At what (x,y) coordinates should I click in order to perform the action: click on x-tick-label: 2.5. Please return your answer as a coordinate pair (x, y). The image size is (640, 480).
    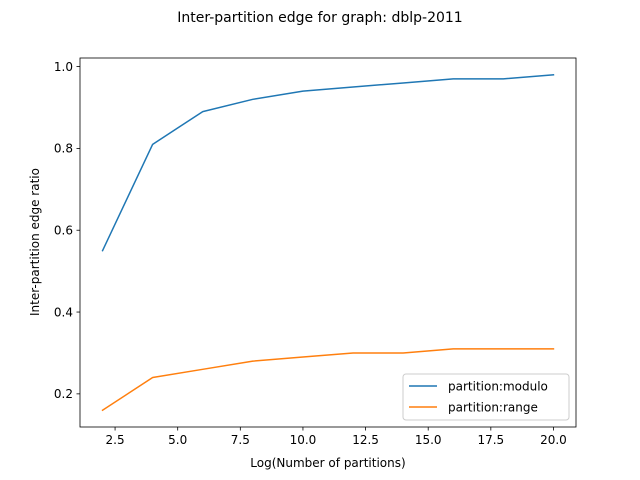
    Looking at the image, I should click on (115, 440).